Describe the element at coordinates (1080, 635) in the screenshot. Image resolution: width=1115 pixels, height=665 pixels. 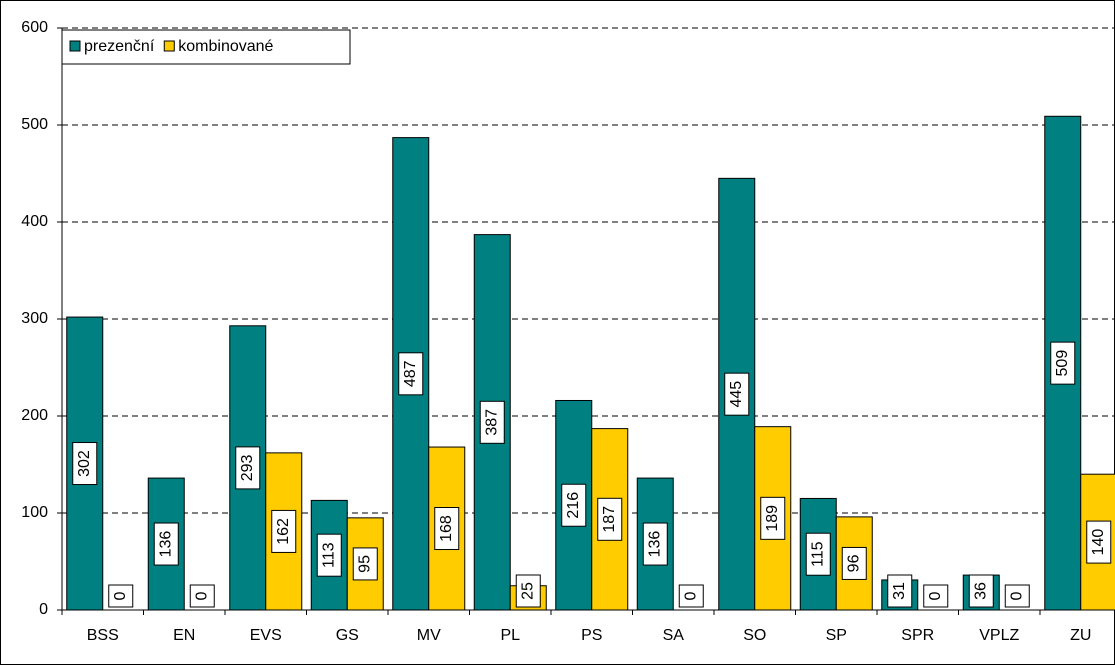
I see `x-tick-label: ZU` at that location.